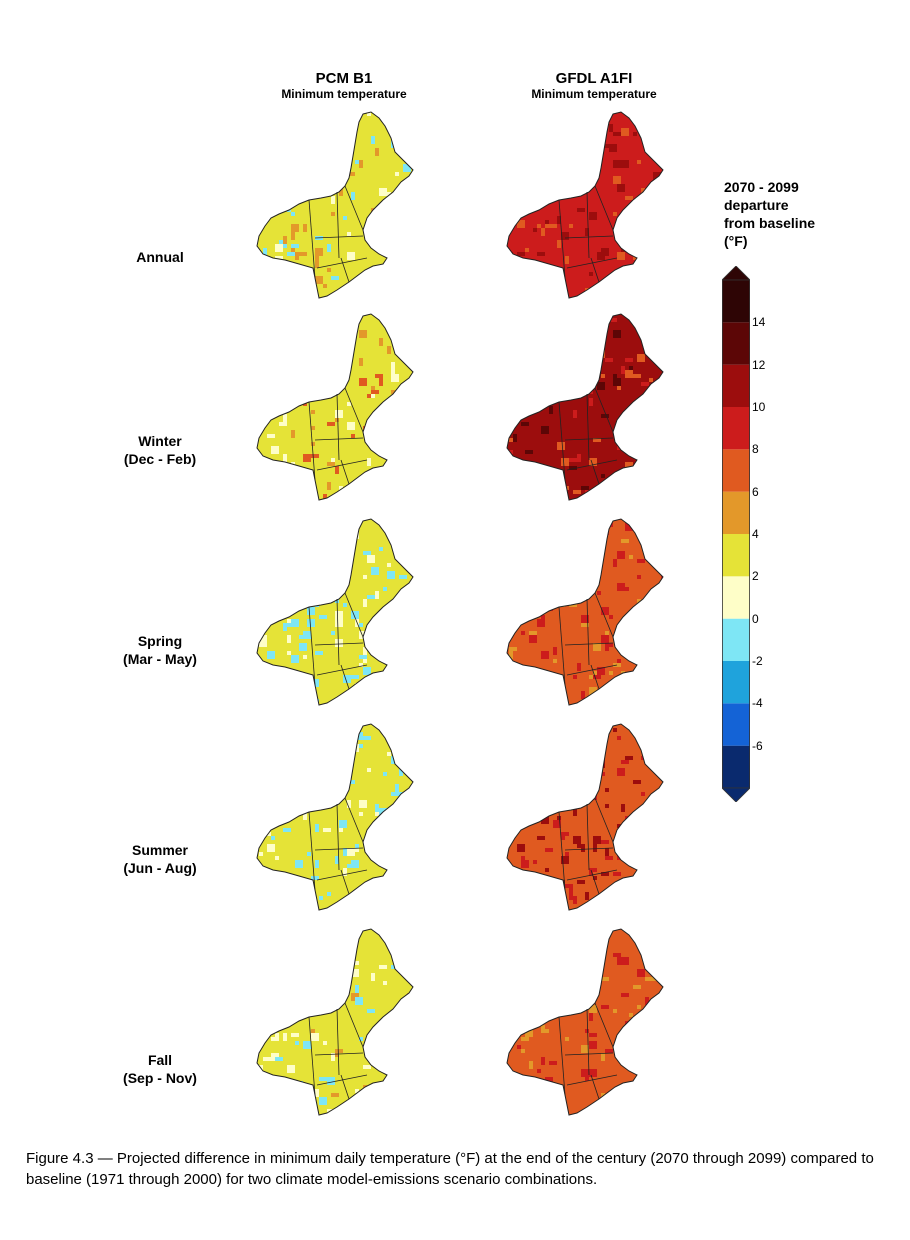 This screenshot has height=1240, width=910. Describe the element at coordinates (335, 1022) in the screenshot. I see `map-pcm-fall` at that location.